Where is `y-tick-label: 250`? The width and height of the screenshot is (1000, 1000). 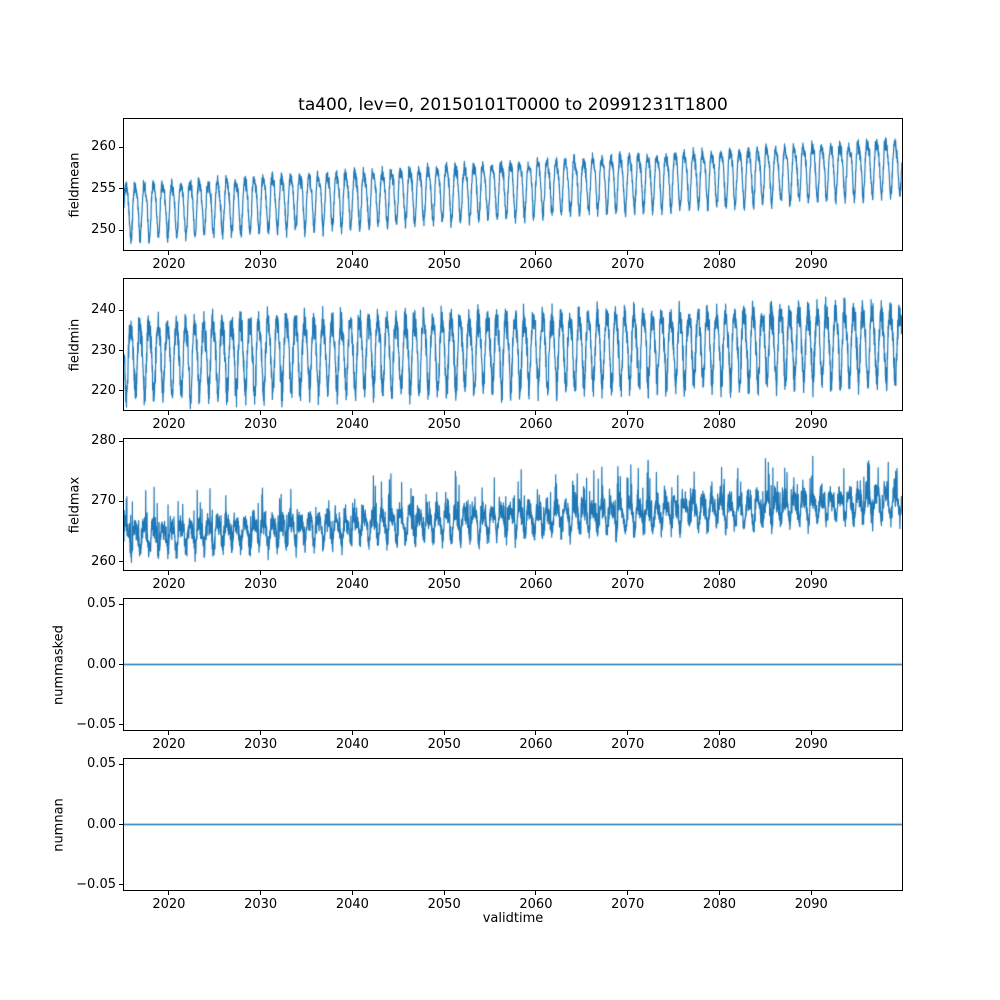
y-tick-label: 250 is located at coordinates (103, 230).